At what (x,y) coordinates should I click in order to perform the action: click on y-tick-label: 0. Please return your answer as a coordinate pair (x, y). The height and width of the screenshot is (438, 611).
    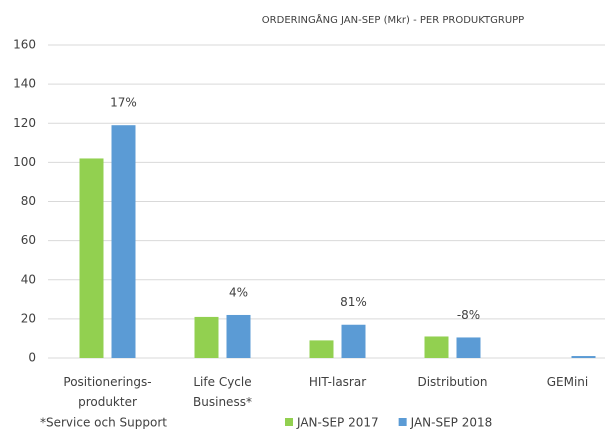
    Looking at the image, I should click on (32, 358).